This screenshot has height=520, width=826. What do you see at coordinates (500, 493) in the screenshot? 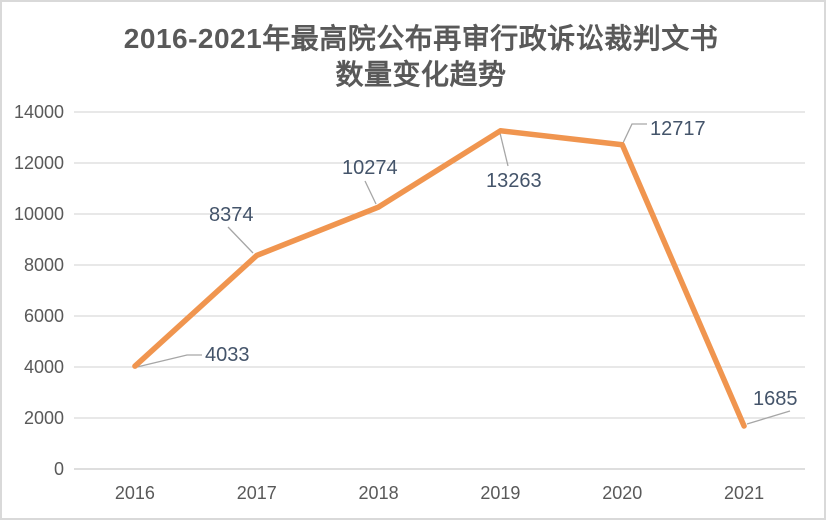
I see `x-tick-label: 2019` at bounding box center [500, 493].